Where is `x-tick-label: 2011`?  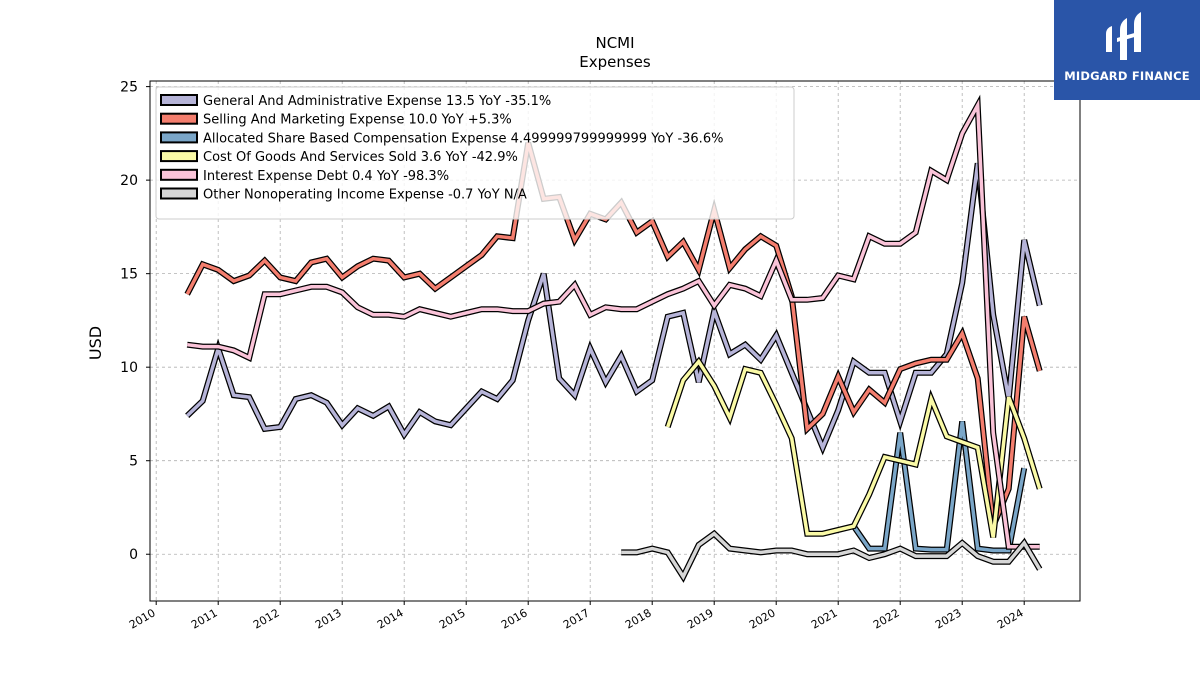
x-tick-label: 2011 is located at coordinates (204, 618).